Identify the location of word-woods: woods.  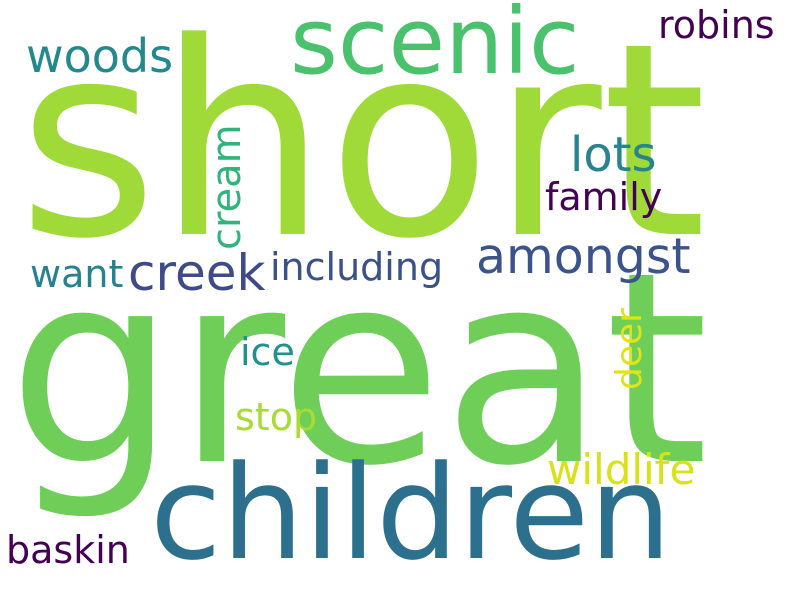
(100, 56).